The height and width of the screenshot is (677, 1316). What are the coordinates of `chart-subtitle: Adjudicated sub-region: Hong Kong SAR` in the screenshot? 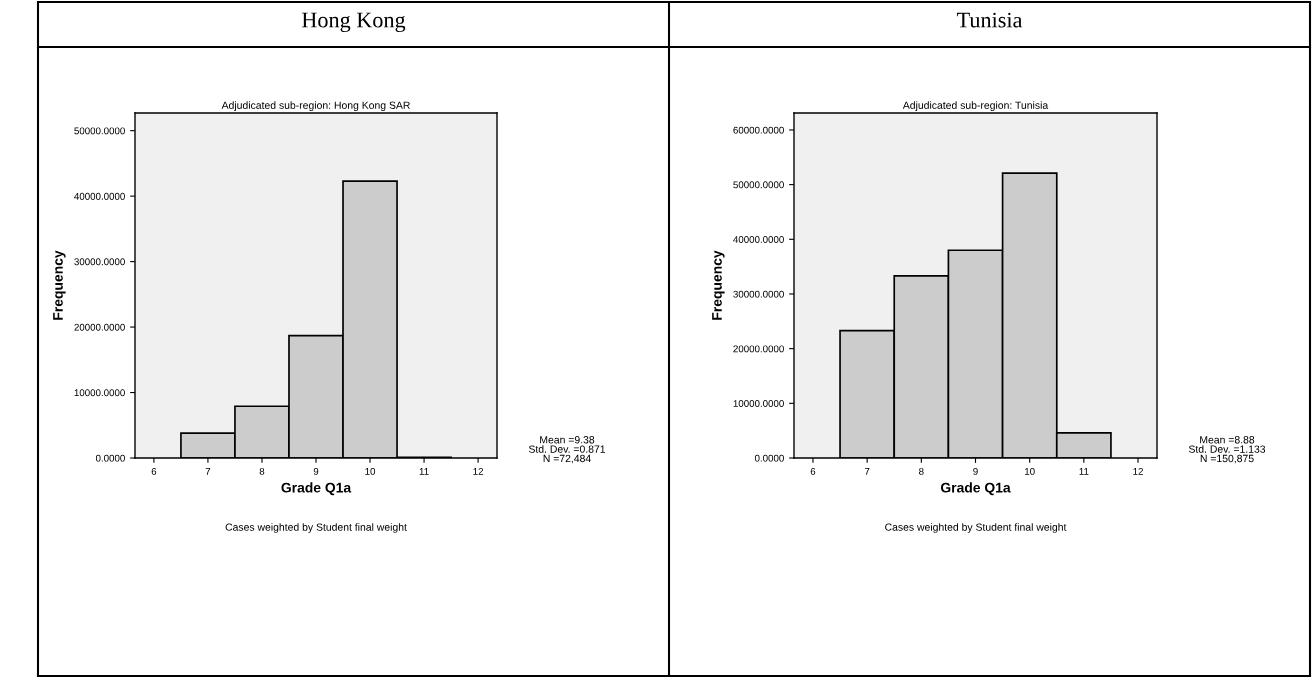 It's located at (315, 106).